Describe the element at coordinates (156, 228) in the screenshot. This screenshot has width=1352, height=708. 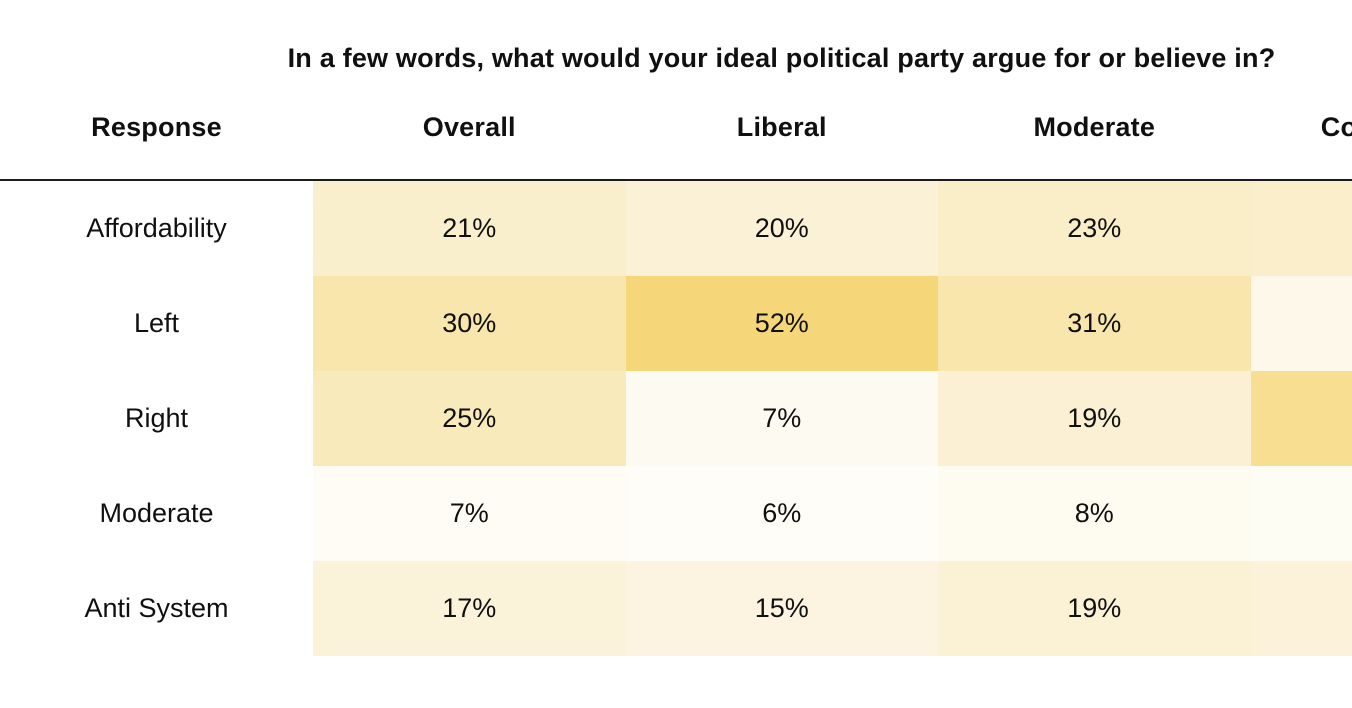
I see `row-label-affordability: Affordability` at that location.